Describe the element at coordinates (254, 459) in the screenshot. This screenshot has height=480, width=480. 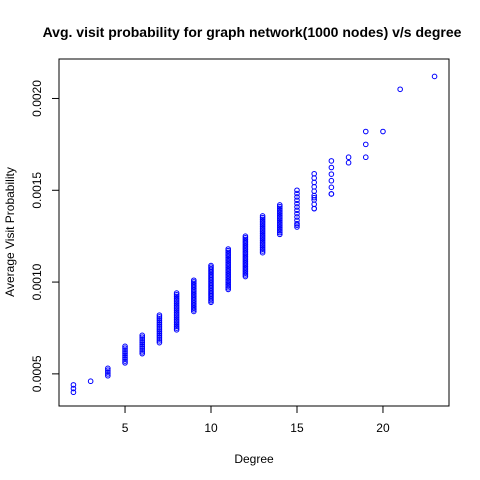
I see `x-axis-label: Degree` at that location.